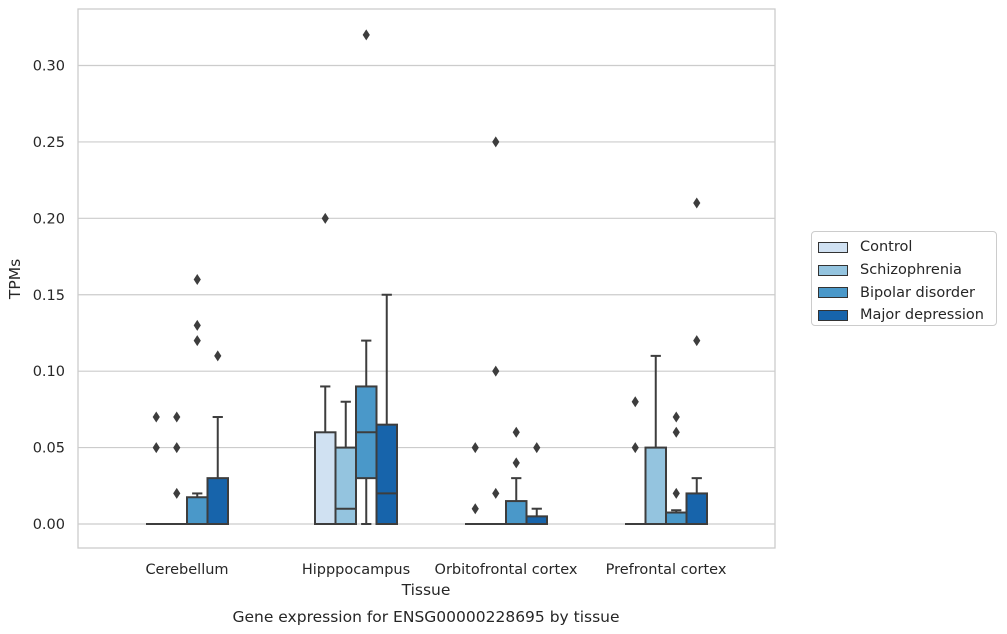 The image size is (1007, 634). I want to click on y-axis-label: TPMs, so click(15, 279).